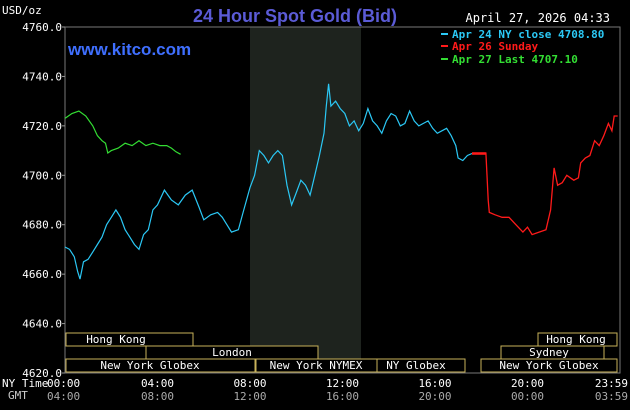 This screenshot has height=410, width=630. I want to click on legend-item: Apr 26 Sunday, so click(495, 46).